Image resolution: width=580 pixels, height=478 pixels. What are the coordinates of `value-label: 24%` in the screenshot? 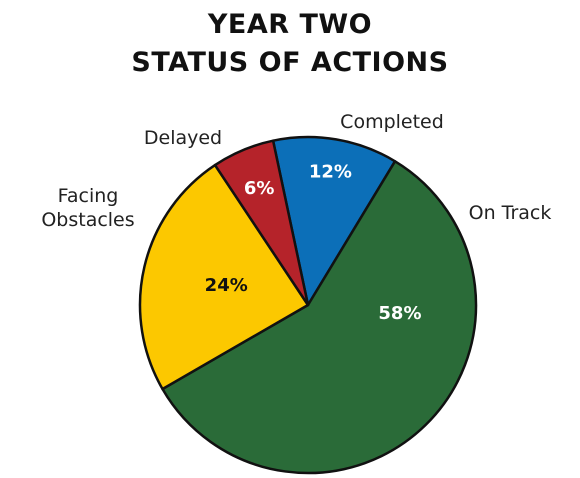 It's located at (226, 285).